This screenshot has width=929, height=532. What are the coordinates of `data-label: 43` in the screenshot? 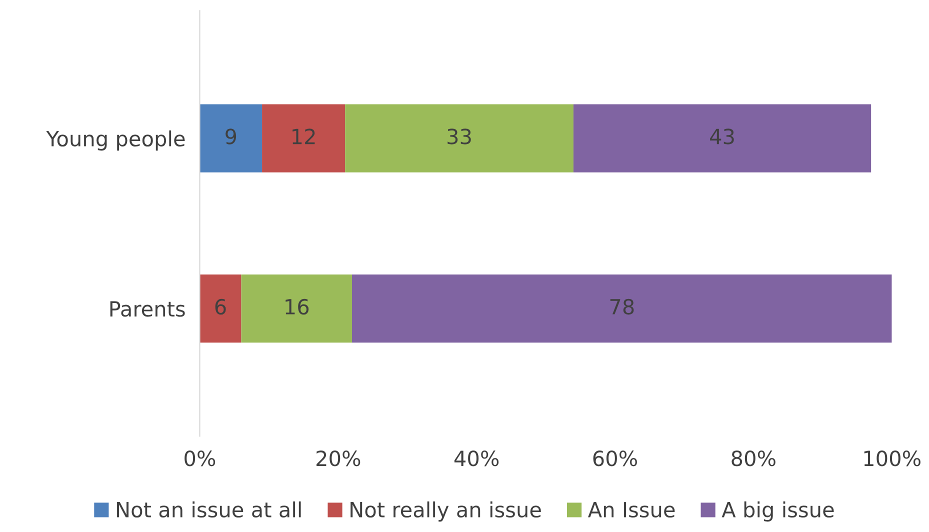 It's located at (722, 136).